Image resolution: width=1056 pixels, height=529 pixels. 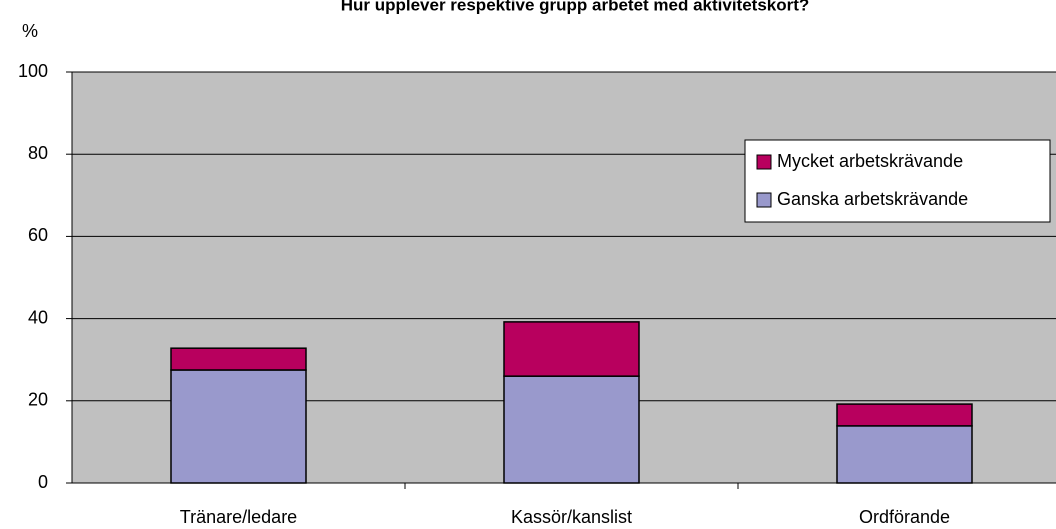 What do you see at coordinates (38, 400) in the screenshot?
I see `y-tick-label: 20` at bounding box center [38, 400].